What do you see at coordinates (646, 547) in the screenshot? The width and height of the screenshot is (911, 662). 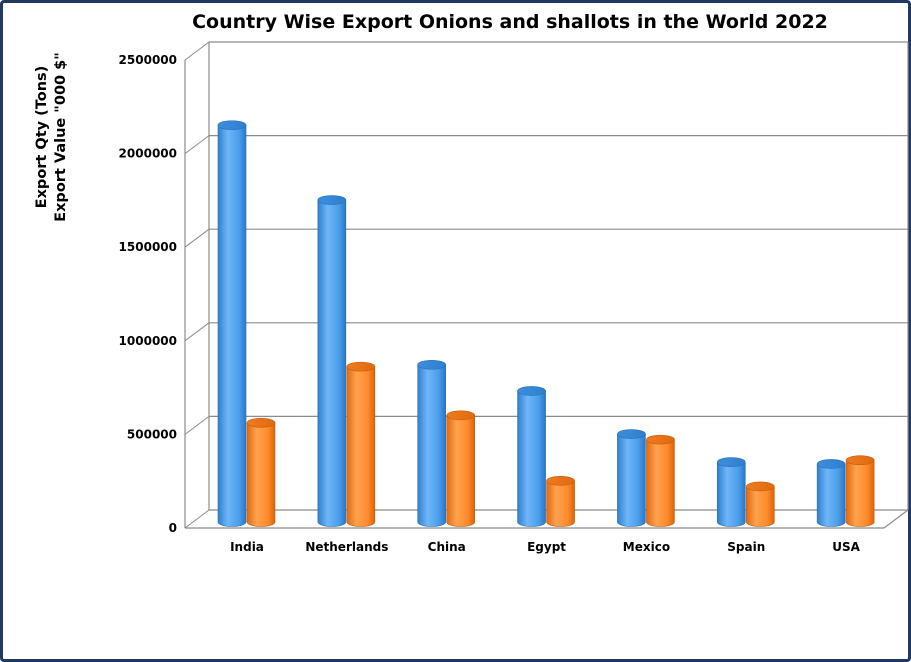 I see `x-tick-label: Mexico` at bounding box center [646, 547].